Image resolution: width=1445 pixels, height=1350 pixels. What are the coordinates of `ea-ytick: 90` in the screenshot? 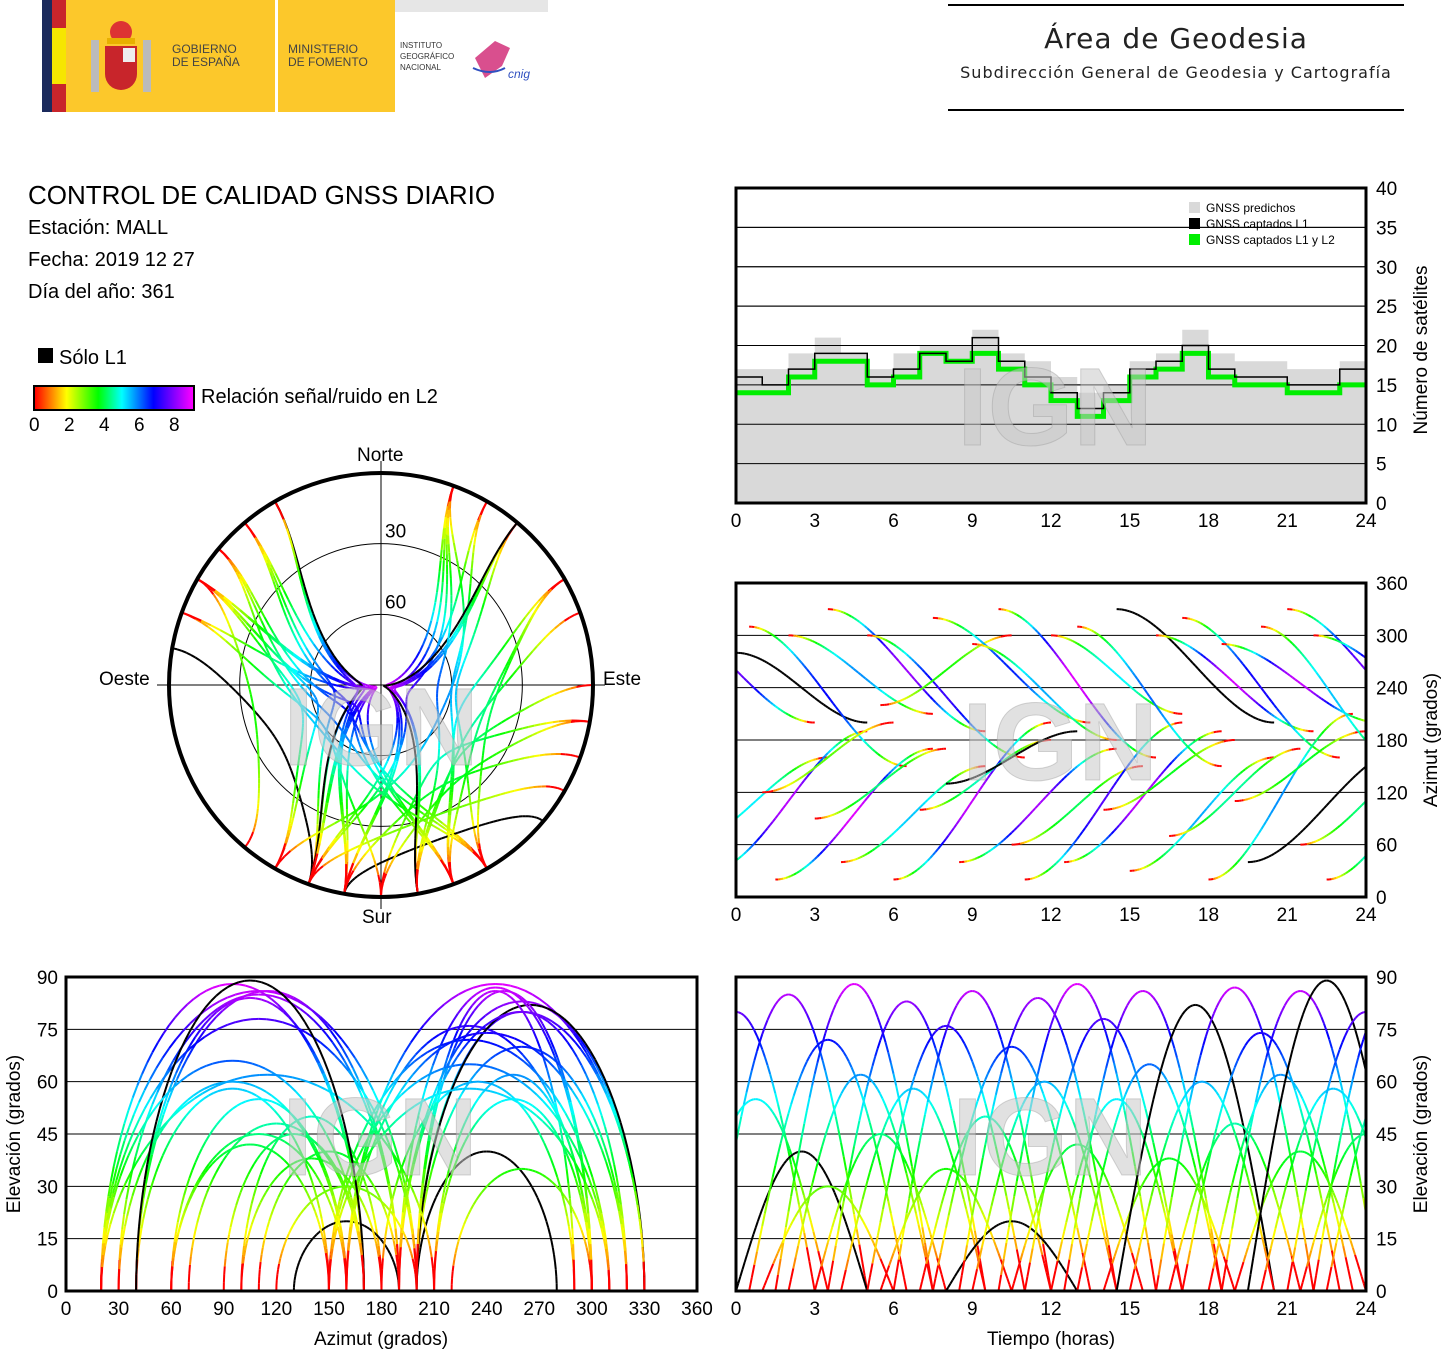 It's located at (47, 978).